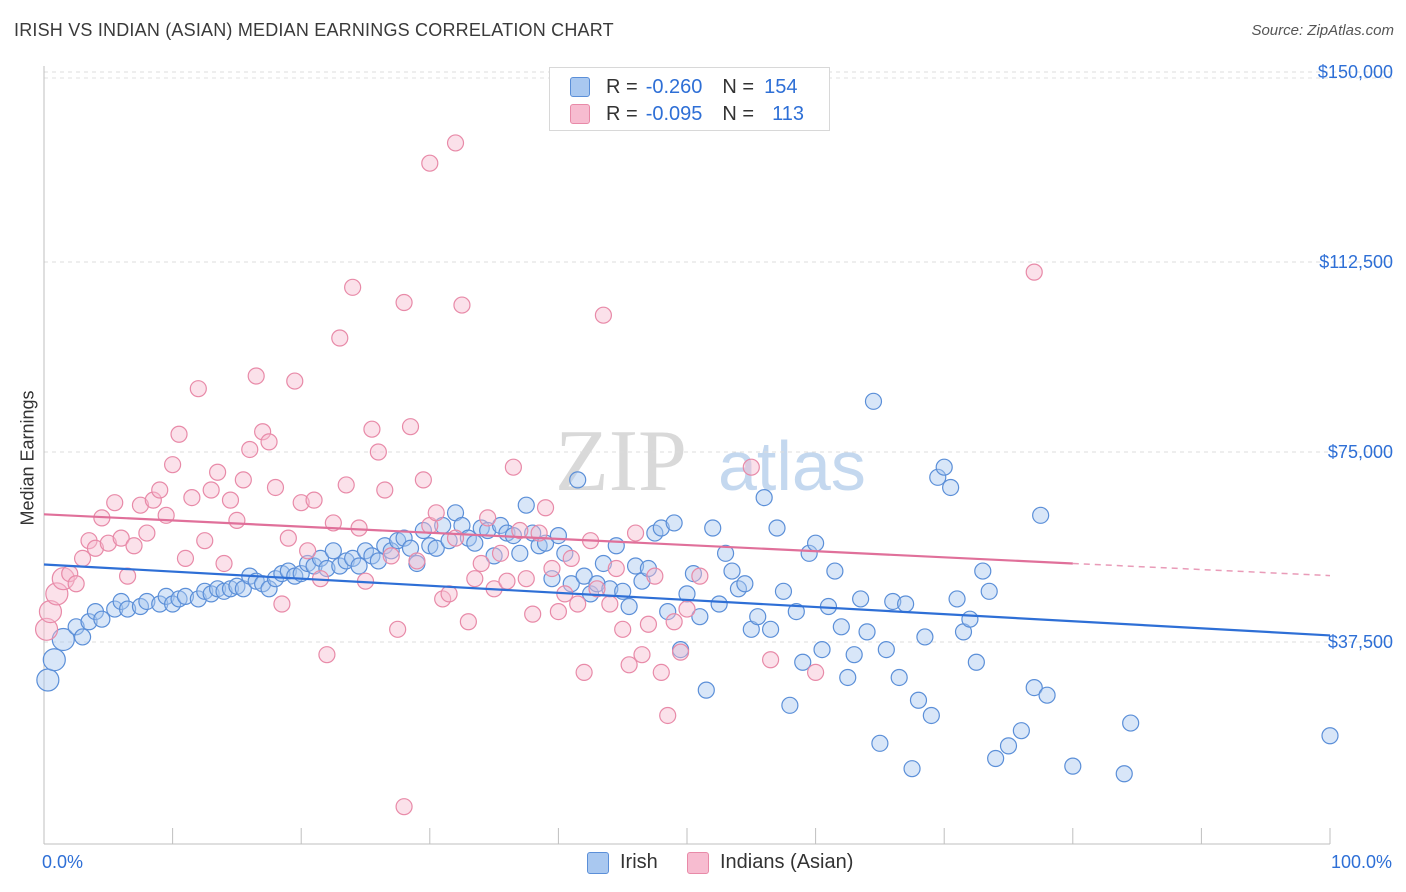 This screenshot has height=892, width=1406. I want to click on legend-row-irish: R = -0.260 N = 154, so click(683, 87).